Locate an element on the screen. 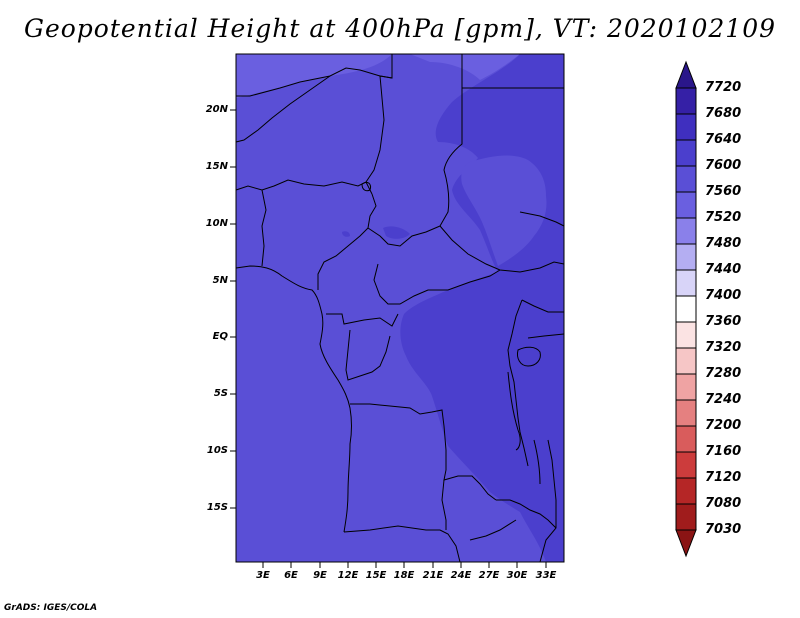  border-drc-east is located at coordinates (518, 383).